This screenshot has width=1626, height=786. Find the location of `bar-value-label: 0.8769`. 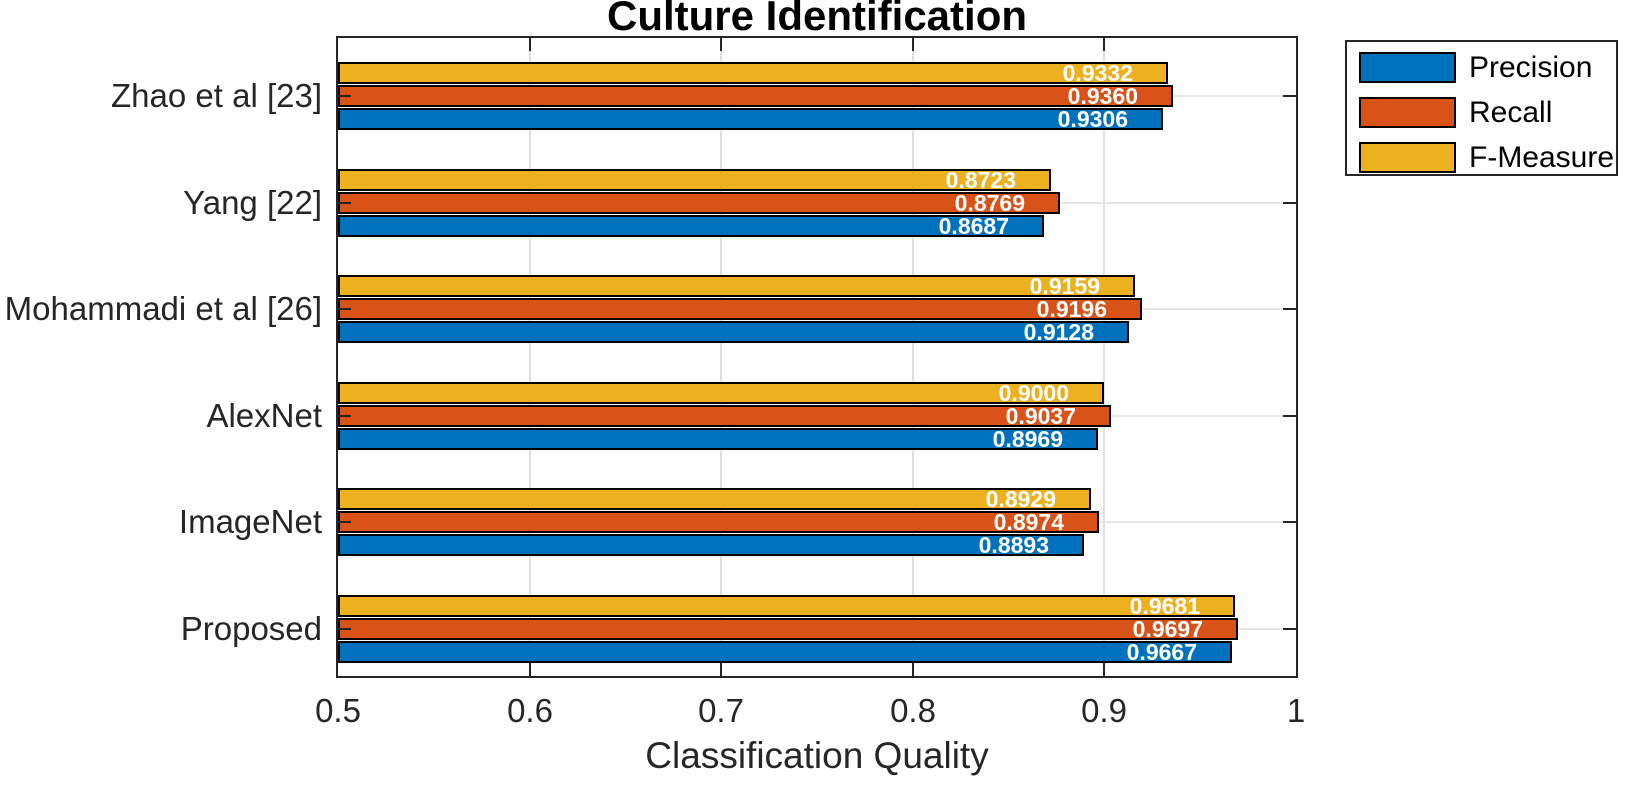

bar-value-label: 0.8769 is located at coordinates (989, 203).